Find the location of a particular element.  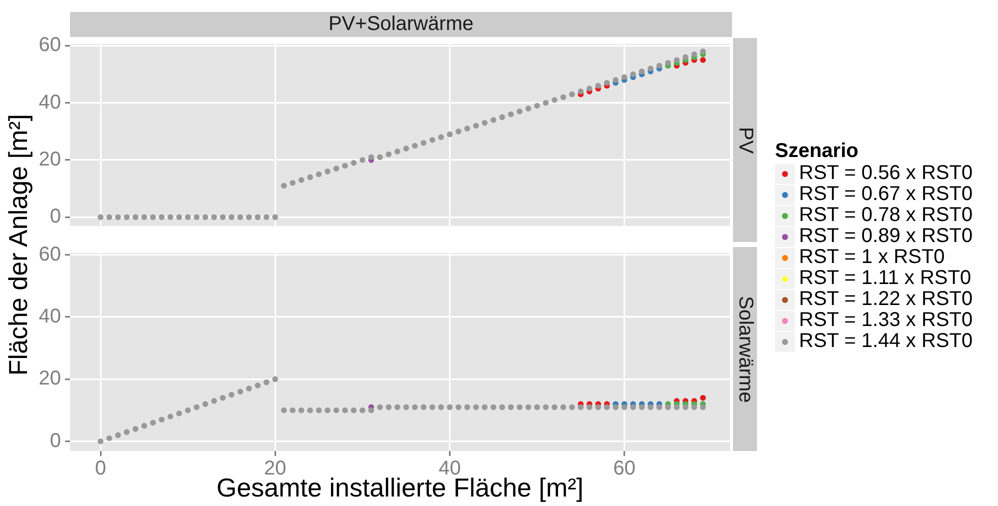

x-tick-label: 20 is located at coordinates (275, 469).